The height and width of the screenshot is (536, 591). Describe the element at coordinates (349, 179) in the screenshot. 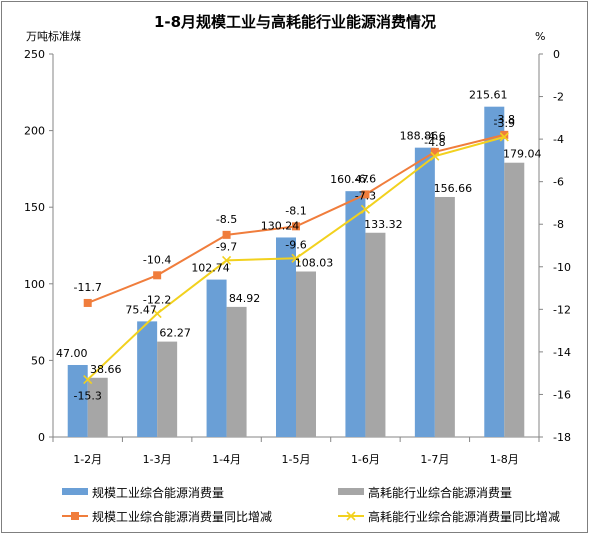

I see `bar-value-label: 160.47` at that location.